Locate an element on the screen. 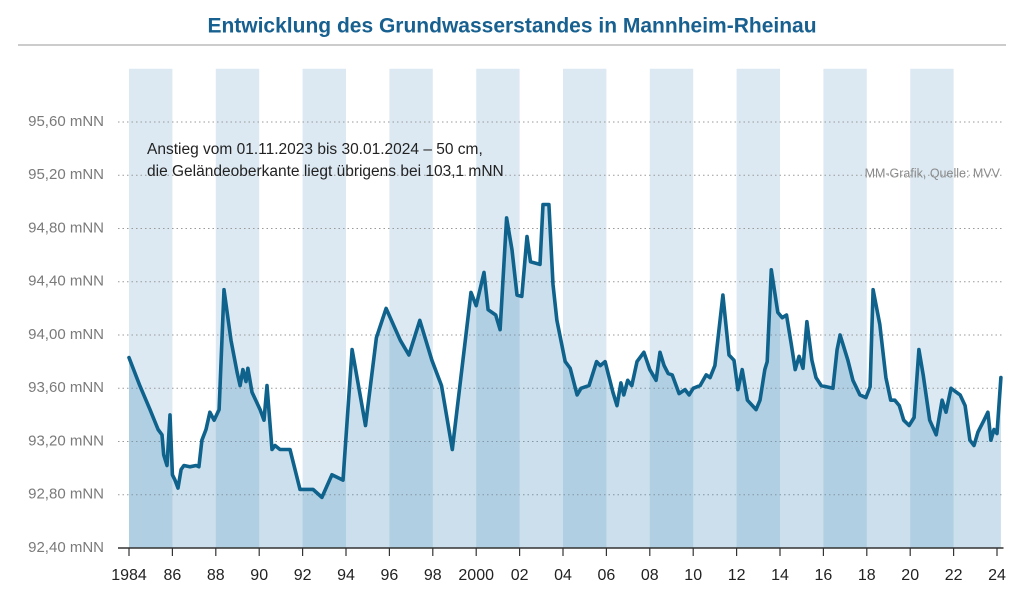  x-tick-label: 92 is located at coordinates (303, 575).